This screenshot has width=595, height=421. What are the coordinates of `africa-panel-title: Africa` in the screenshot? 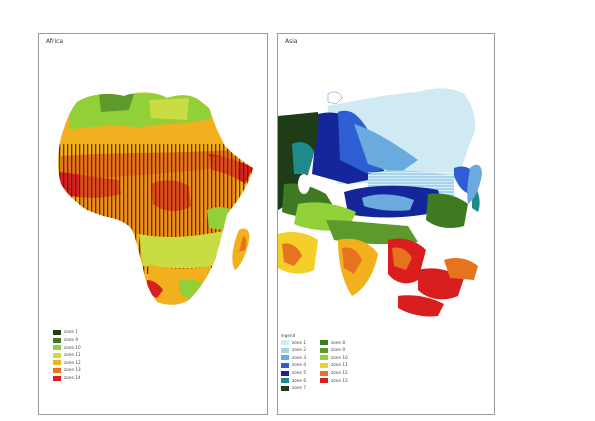 It's located at (55, 41).